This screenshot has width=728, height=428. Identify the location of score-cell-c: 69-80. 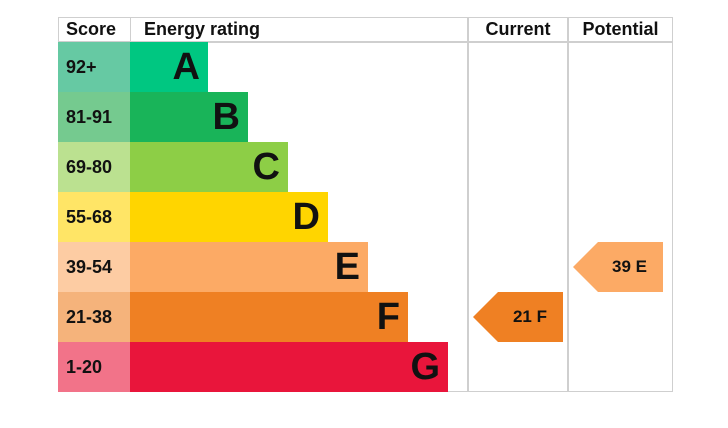
(94, 167).